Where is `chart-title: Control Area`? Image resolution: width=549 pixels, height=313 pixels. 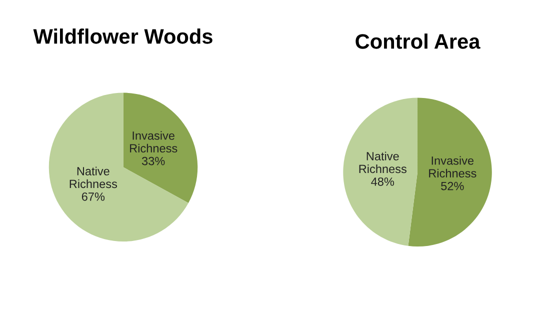
chart-title: Control Area is located at coordinates (418, 41).